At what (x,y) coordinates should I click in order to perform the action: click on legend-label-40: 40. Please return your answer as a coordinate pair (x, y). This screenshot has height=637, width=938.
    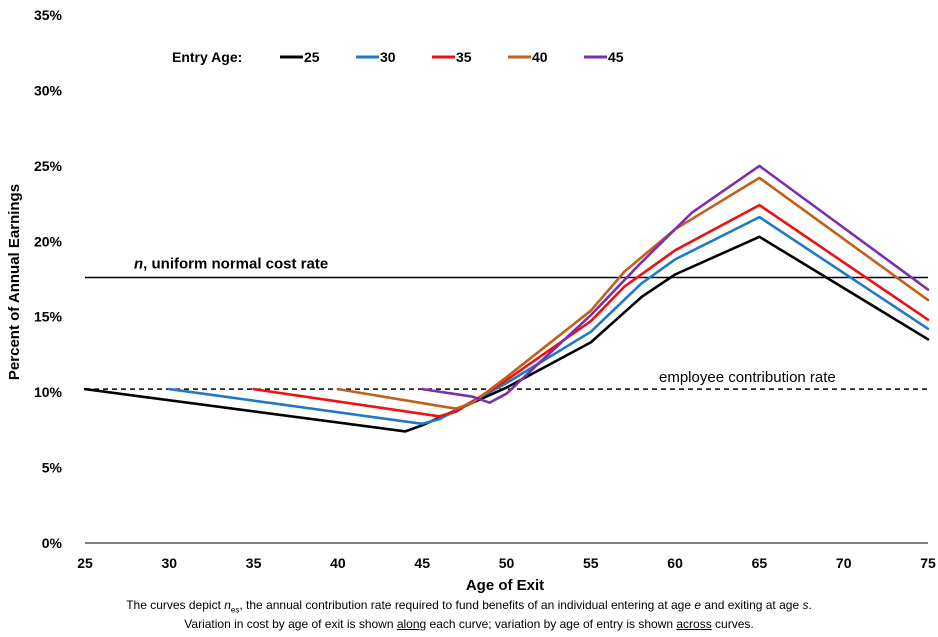
    Looking at the image, I should click on (540, 57).